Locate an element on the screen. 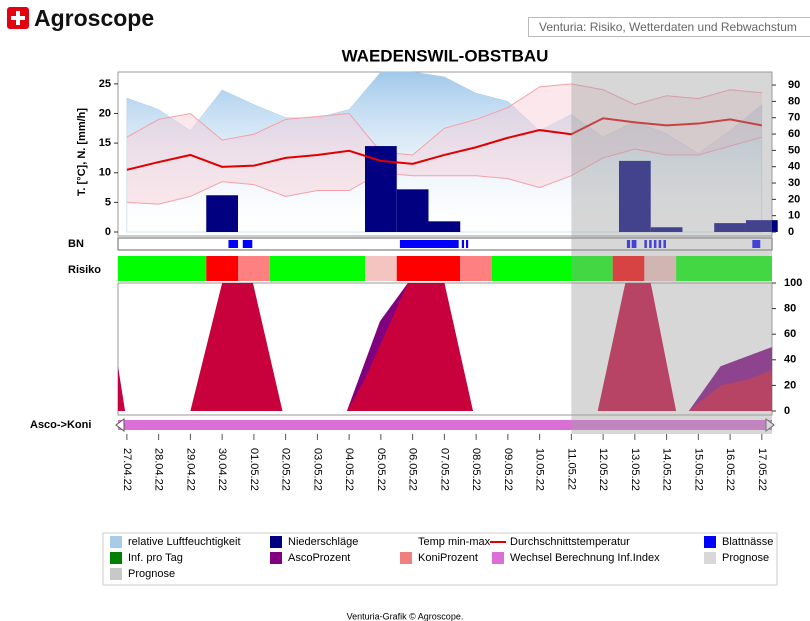  x-tick-label: 14.05.22 is located at coordinates (667, 469).